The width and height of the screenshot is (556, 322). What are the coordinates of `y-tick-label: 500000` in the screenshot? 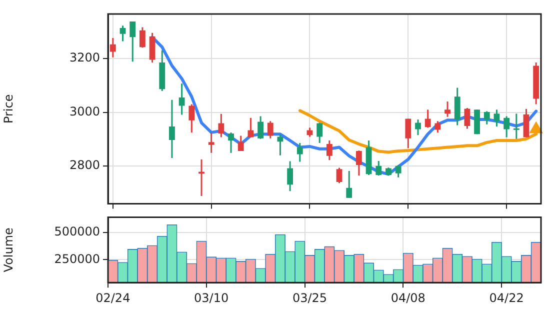 It's located at (77, 231).